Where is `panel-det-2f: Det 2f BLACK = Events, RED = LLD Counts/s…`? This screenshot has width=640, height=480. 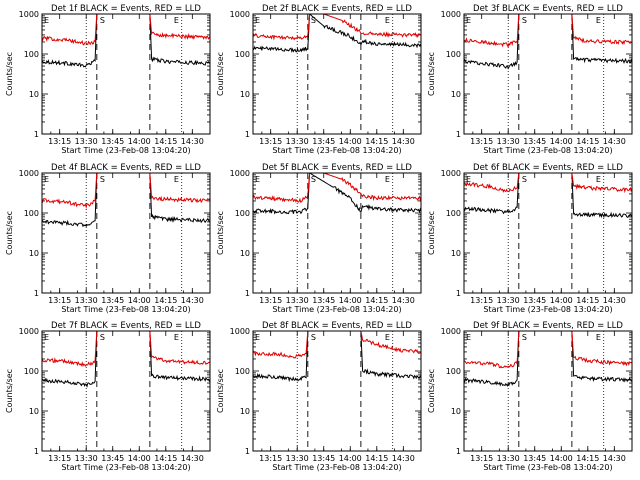 panel-det-2f: Det 2f BLACK = Events, RED = LLD Counts/s… is located at coordinates (319, 79).